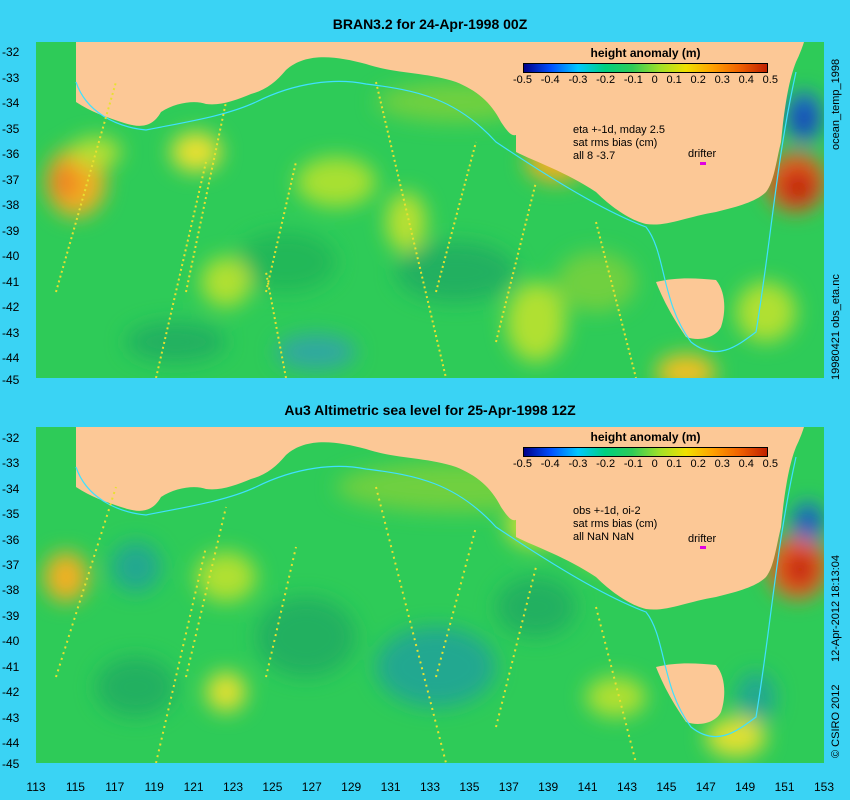  I want to click on x-tick: 151, so click(784, 787).